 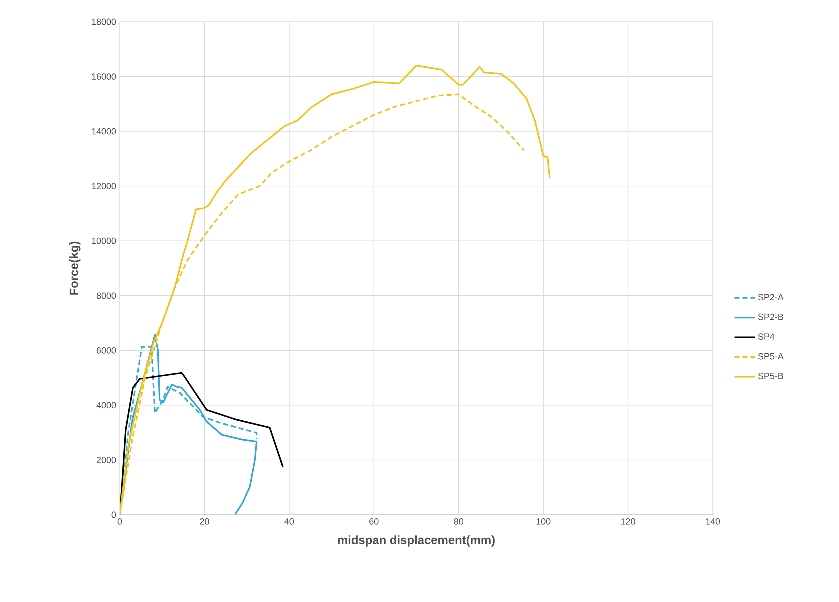 I want to click on x-tick-label: 40, so click(x=289, y=521).